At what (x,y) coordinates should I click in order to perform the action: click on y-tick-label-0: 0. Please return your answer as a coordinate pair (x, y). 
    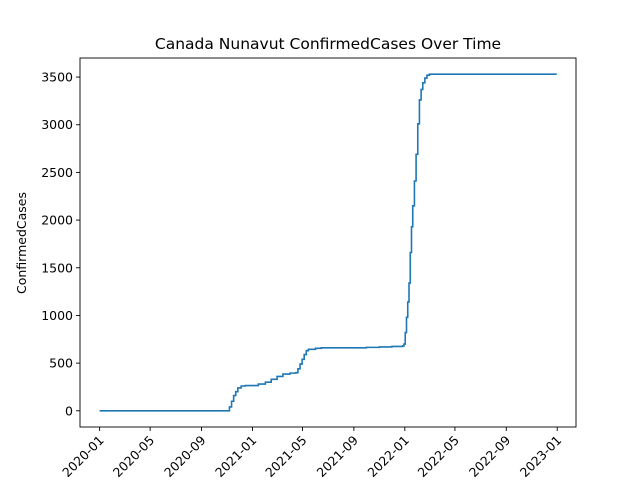
    Looking at the image, I should click on (69, 410).